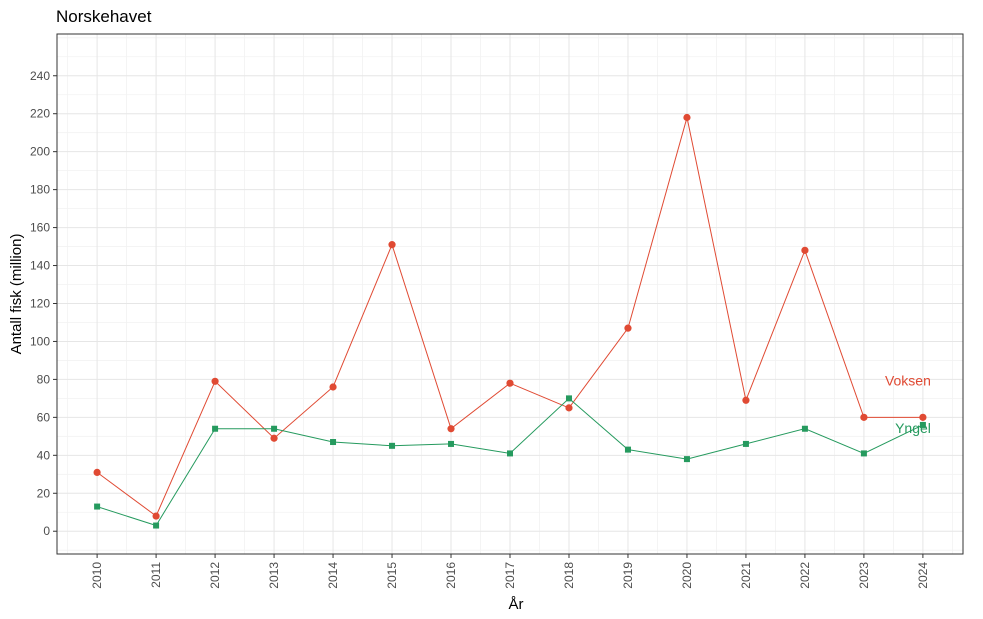 The image size is (983, 619). I want to click on x-tick-label: 2024, so click(923, 575).